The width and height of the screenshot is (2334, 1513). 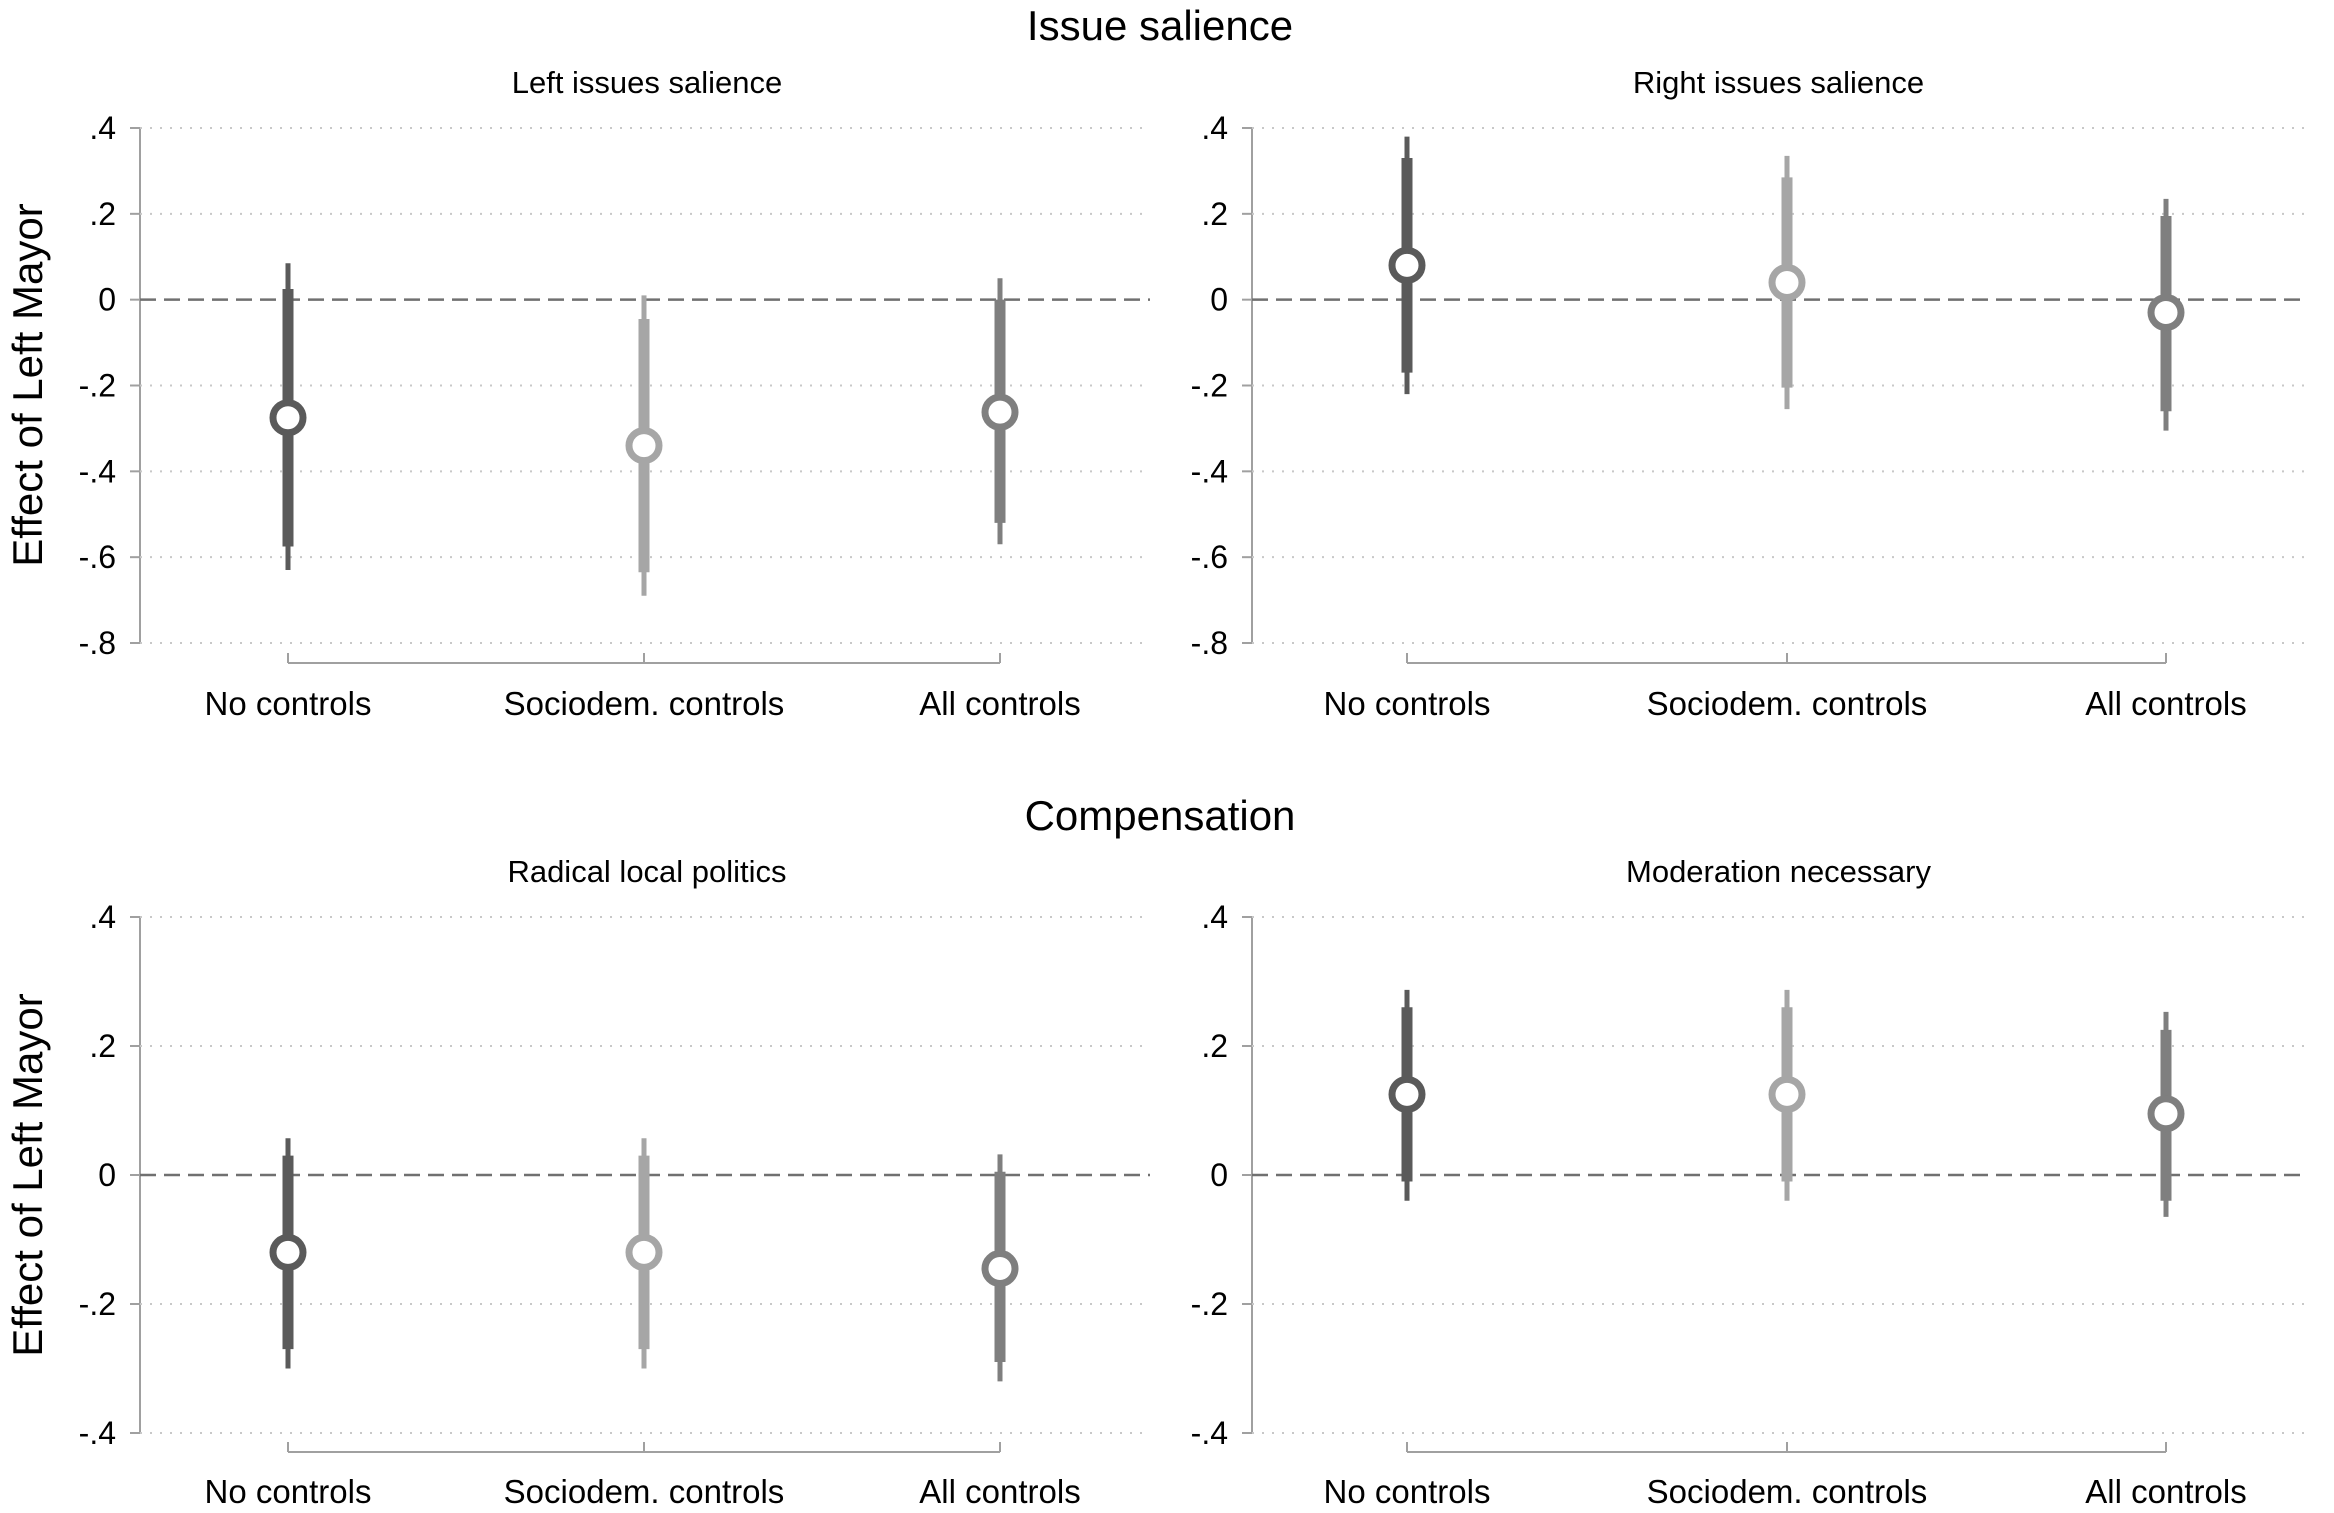 What do you see at coordinates (27, 1174) in the screenshot?
I see `y-axis-label-bottom: Effect of Left Mayor` at bounding box center [27, 1174].